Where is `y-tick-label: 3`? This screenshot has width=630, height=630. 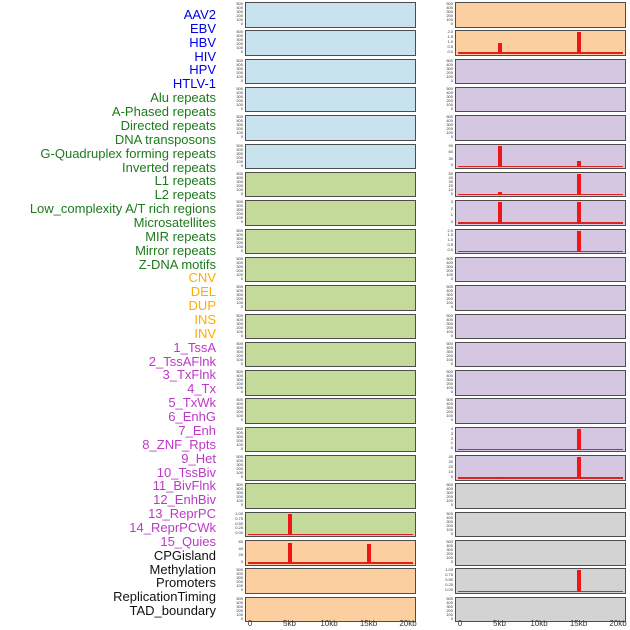 y-tick-label: 3 is located at coordinates (451, 433).